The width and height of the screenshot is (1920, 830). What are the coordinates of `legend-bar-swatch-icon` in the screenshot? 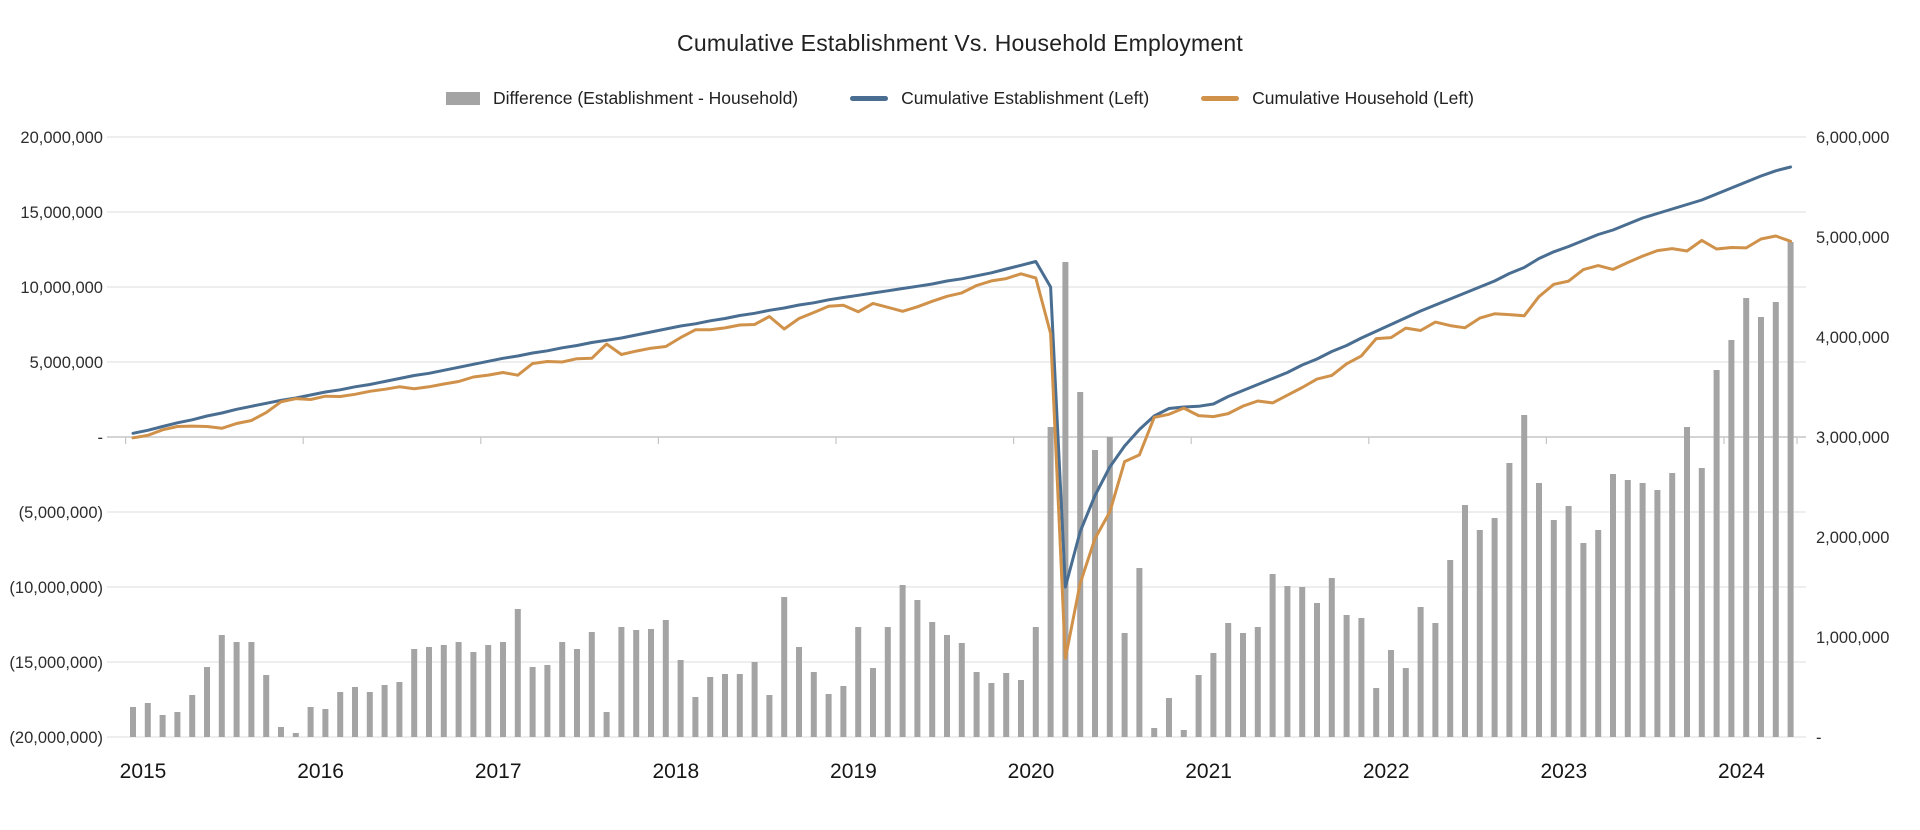 It's located at (463, 98).